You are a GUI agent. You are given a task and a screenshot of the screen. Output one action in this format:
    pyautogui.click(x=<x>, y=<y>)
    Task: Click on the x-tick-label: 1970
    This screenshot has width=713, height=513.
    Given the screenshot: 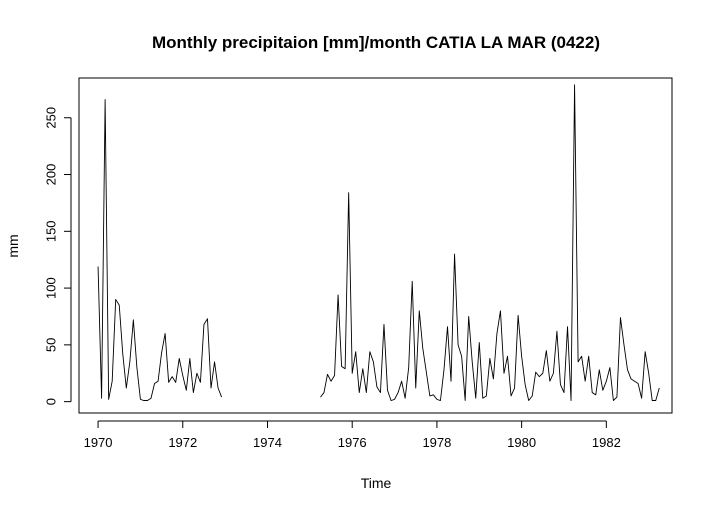 What is the action you would take?
    pyautogui.click(x=98, y=442)
    